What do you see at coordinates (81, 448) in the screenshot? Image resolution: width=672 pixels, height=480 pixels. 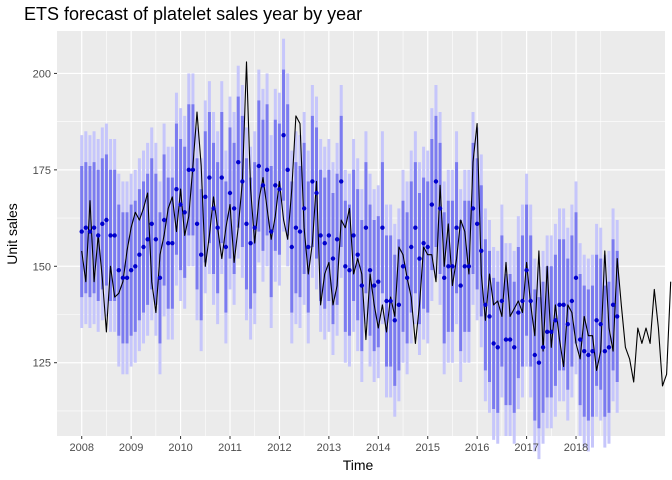 I see `x-tick-label: 2008` at bounding box center [81, 448].